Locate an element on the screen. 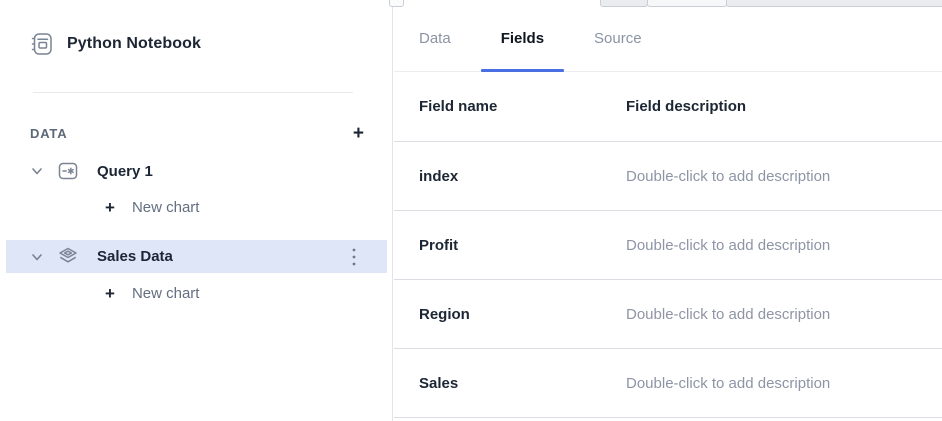 The height and width of the screenshot is (421, 942). field-name: Sales is located at coordinates (439, 383).